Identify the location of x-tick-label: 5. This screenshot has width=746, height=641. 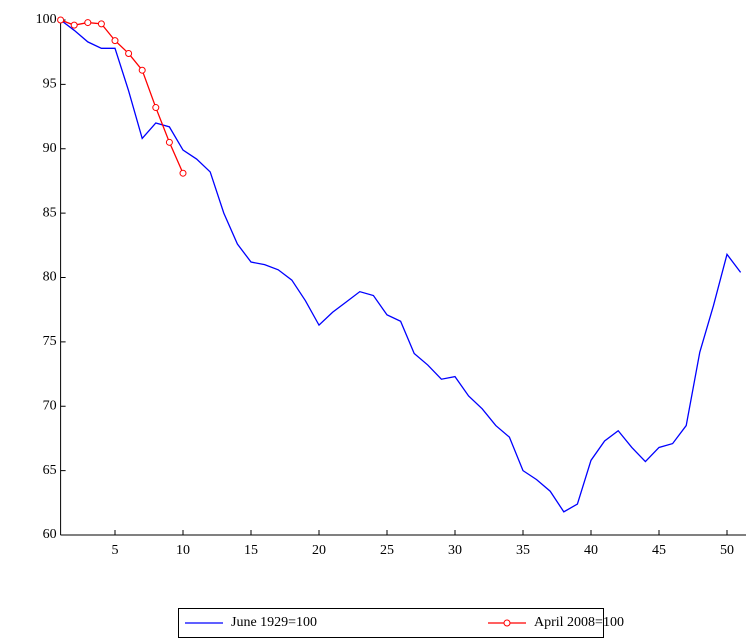
(115, 550).